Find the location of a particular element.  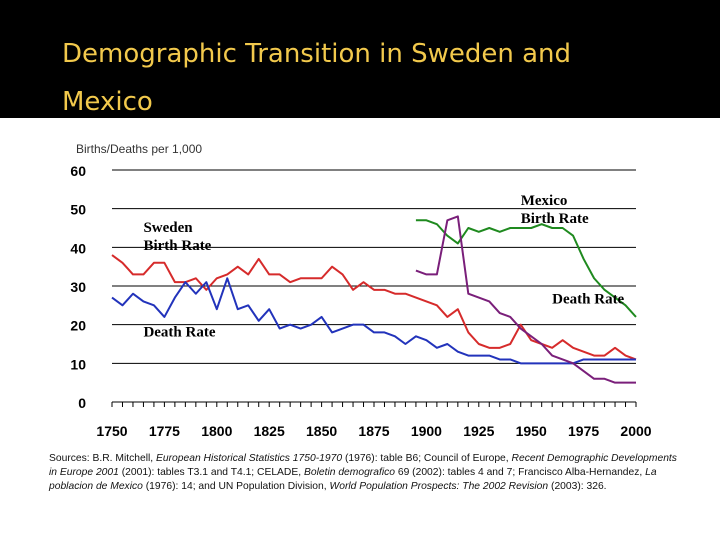

x-tick-label: 1875 is located at coordinates (373, 431).